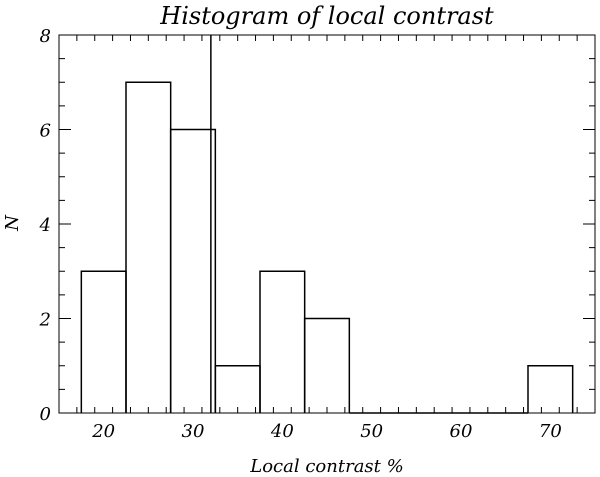 The height and width of the screenshot is (477, 600). Describe the element at coordinates (45, 320) in the screenshot. I see `y-tick-label: 2` at that location.